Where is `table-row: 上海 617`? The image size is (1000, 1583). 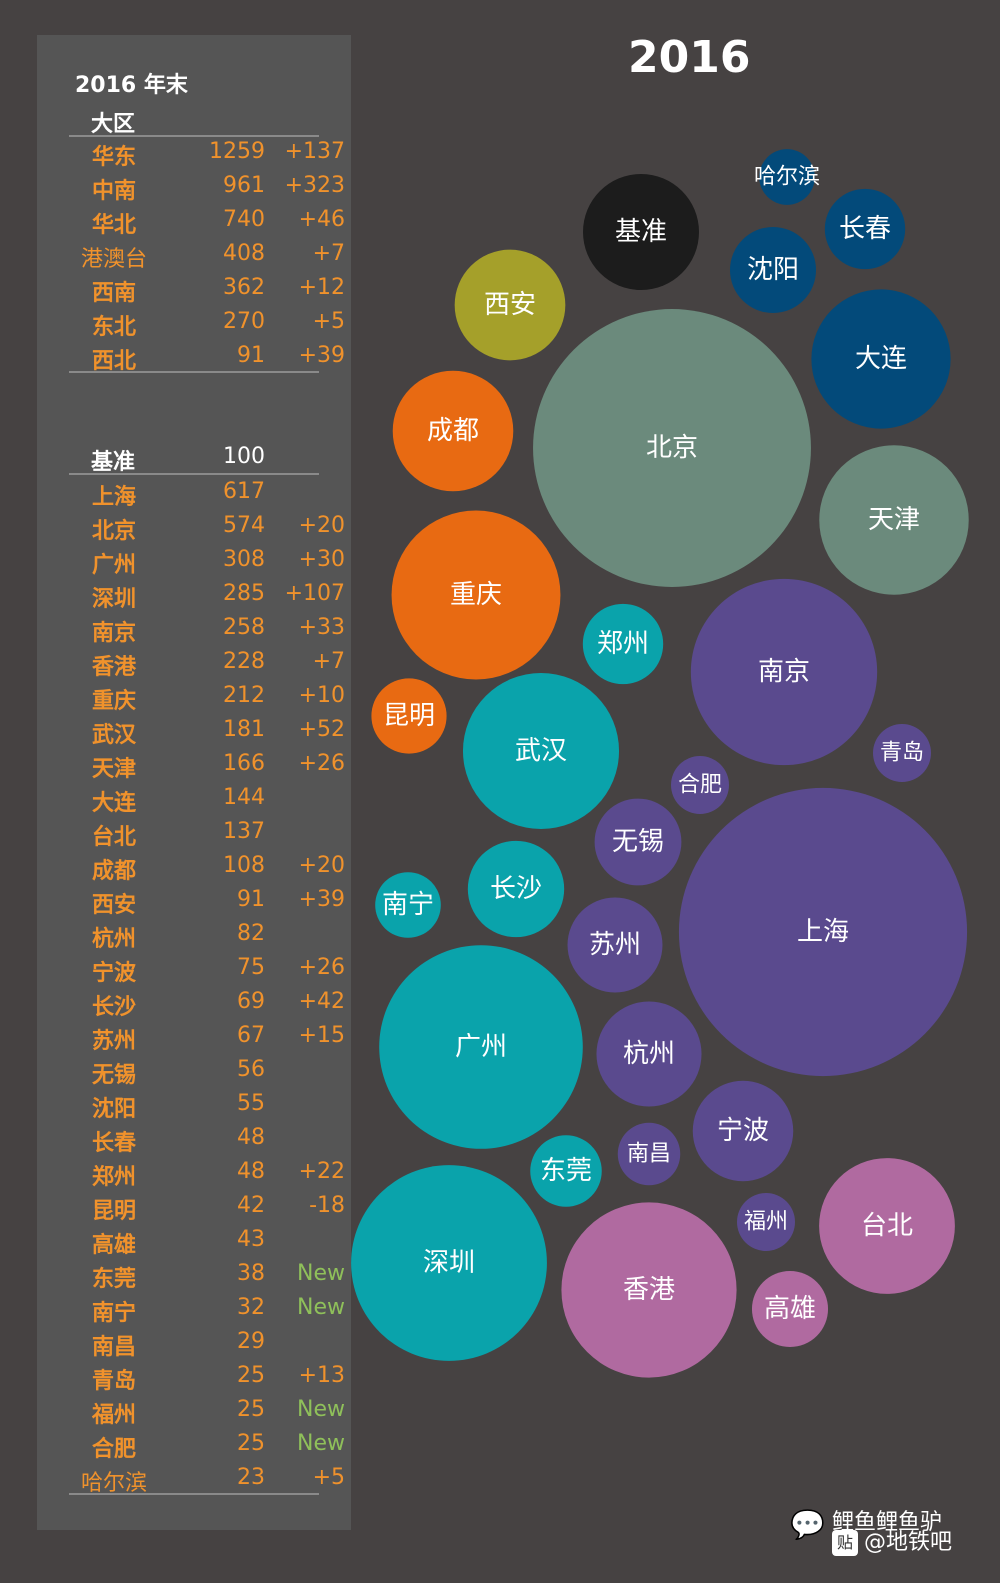 table-row: 上海 617 is located at coordinates (194, 492).